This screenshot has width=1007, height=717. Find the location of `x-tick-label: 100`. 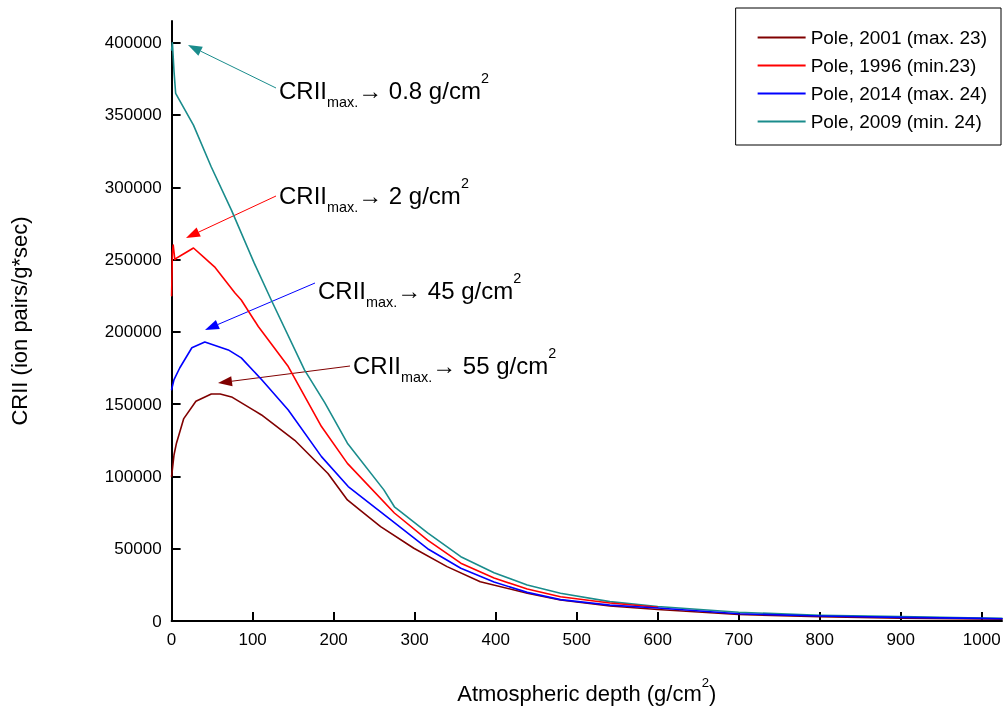

x-tick-label: 100 is located at coordinates (252, 639).